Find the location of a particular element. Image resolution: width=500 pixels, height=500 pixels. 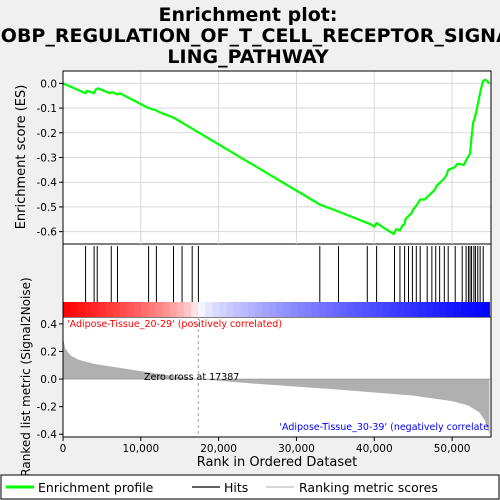

es-y-axis-ticks: 0.0 -0.1 -0.2 -0.3 -0.4 -0.5 -0.6 is located at coordinates (50, 158).